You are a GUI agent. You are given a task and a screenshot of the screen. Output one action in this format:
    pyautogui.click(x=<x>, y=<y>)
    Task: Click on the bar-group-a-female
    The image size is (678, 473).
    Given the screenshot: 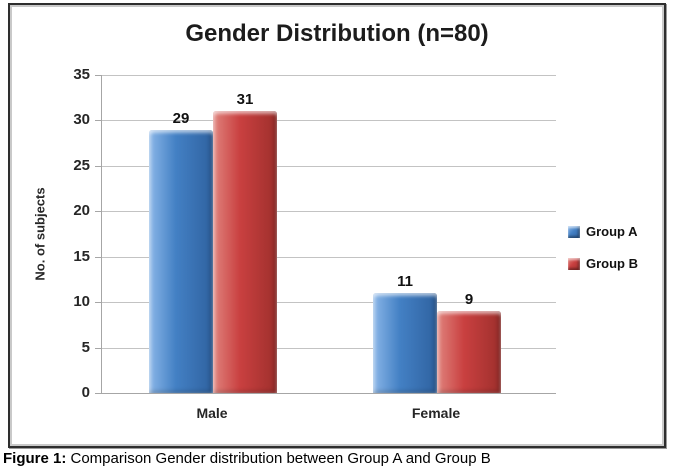 What is the action you would take?
    pyautogui.click(x=405, y=343)
    